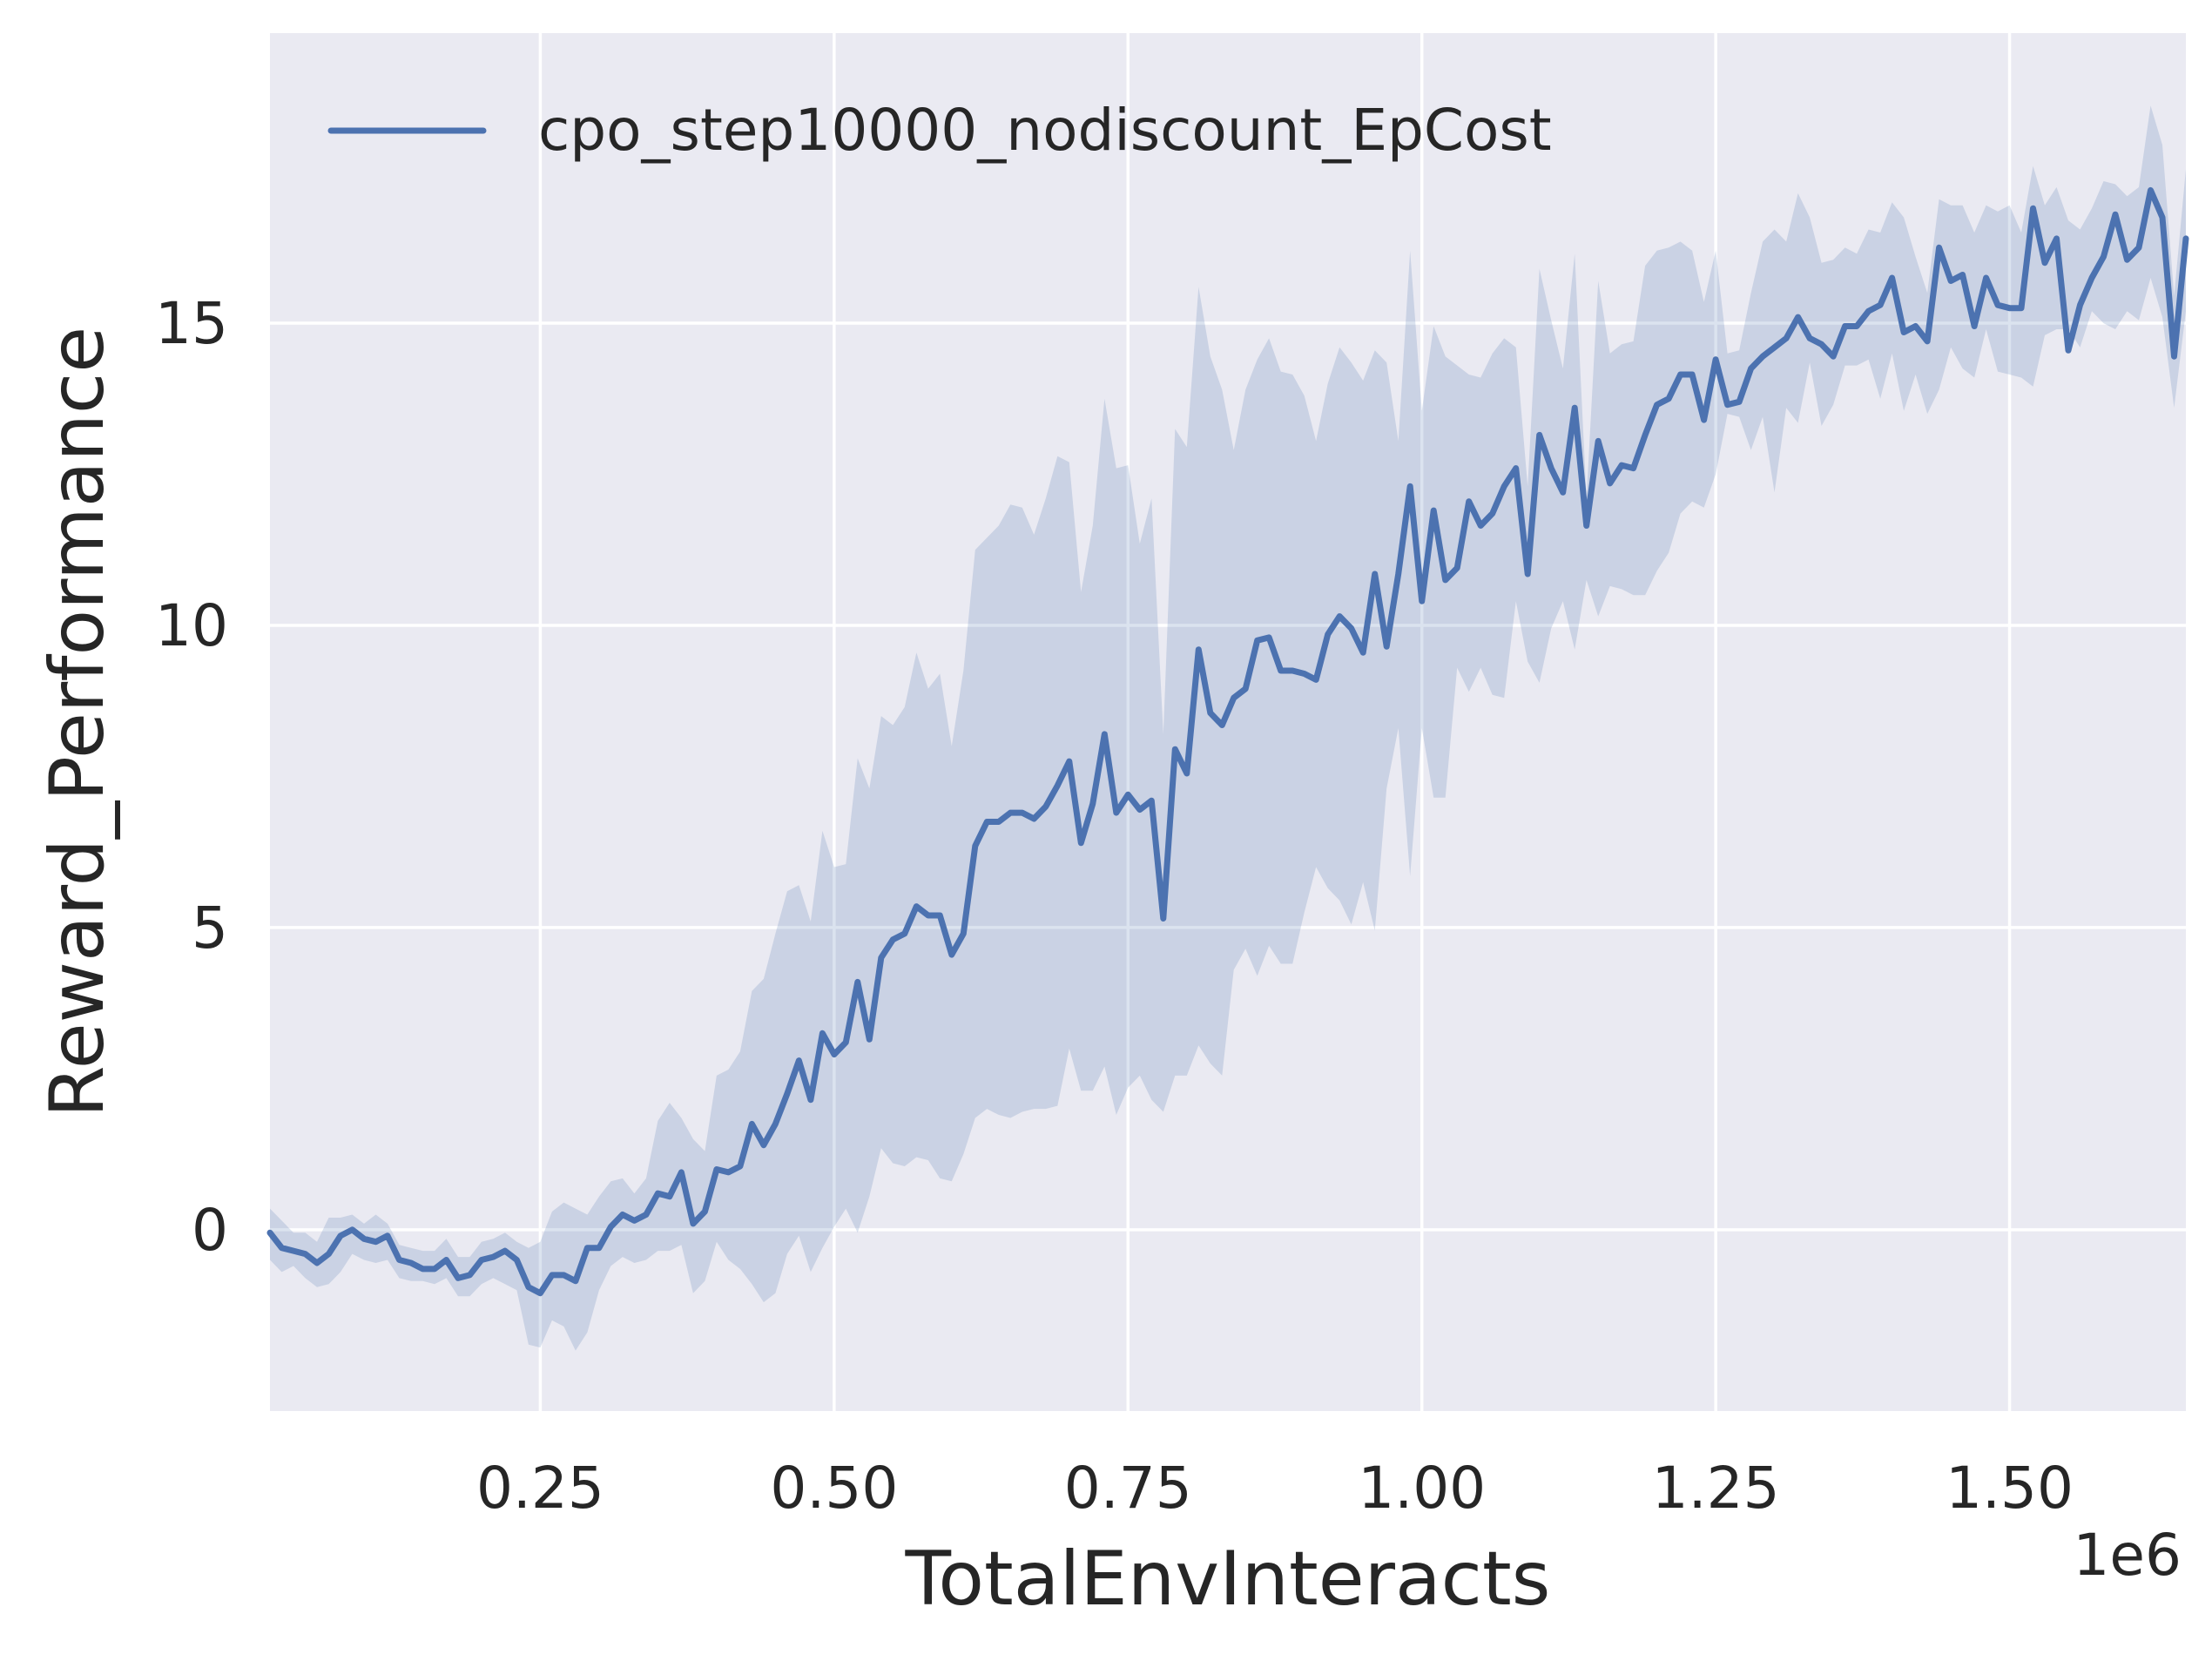  I want to click on y-tick-label: 10, so click(192, 625).